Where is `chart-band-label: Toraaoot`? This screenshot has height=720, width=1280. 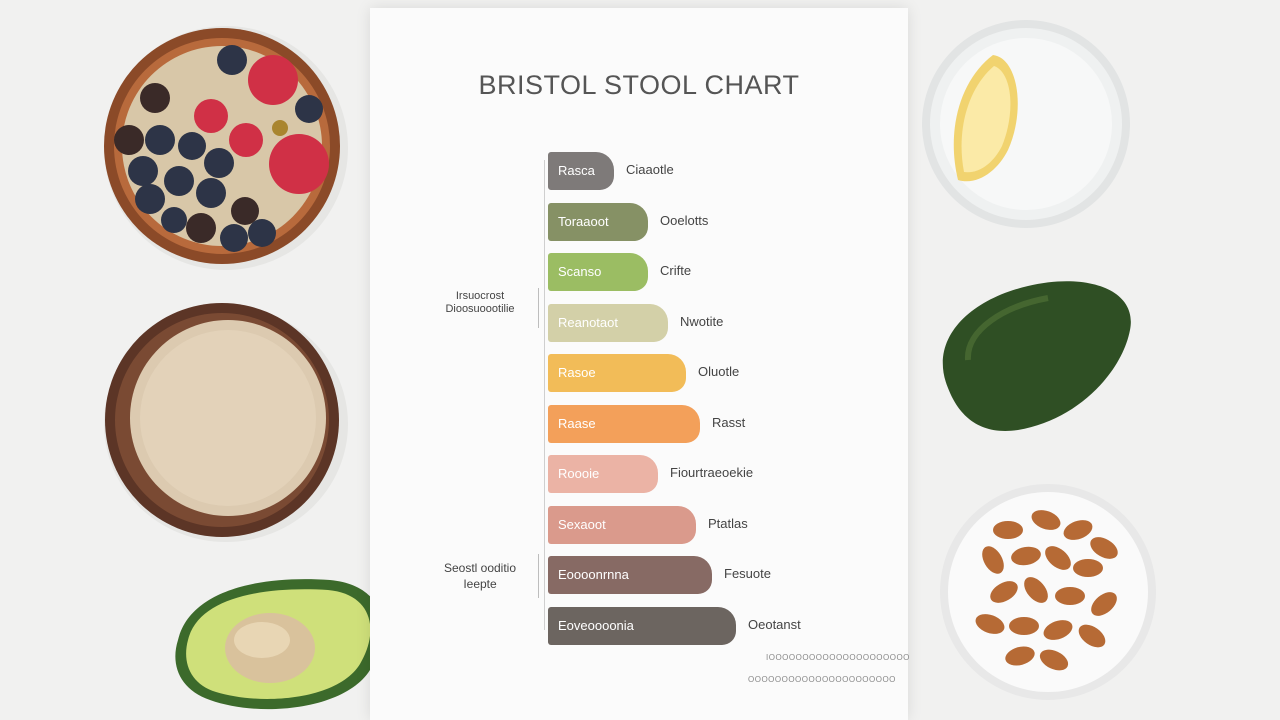 chart-band-label: Toraaoot is located at coordinates (583, 221).